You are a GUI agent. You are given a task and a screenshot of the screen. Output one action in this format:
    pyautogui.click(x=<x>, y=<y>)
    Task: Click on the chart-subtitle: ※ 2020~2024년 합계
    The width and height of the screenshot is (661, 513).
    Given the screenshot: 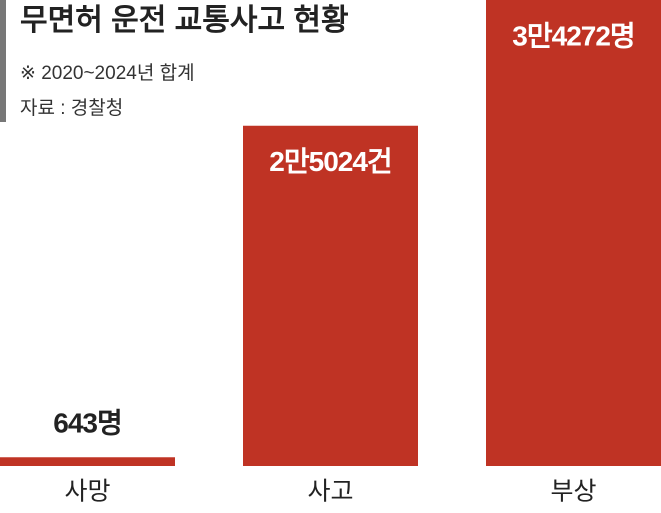 What is the action you would take?
    pyautogui.click(x=107, y=73)
    